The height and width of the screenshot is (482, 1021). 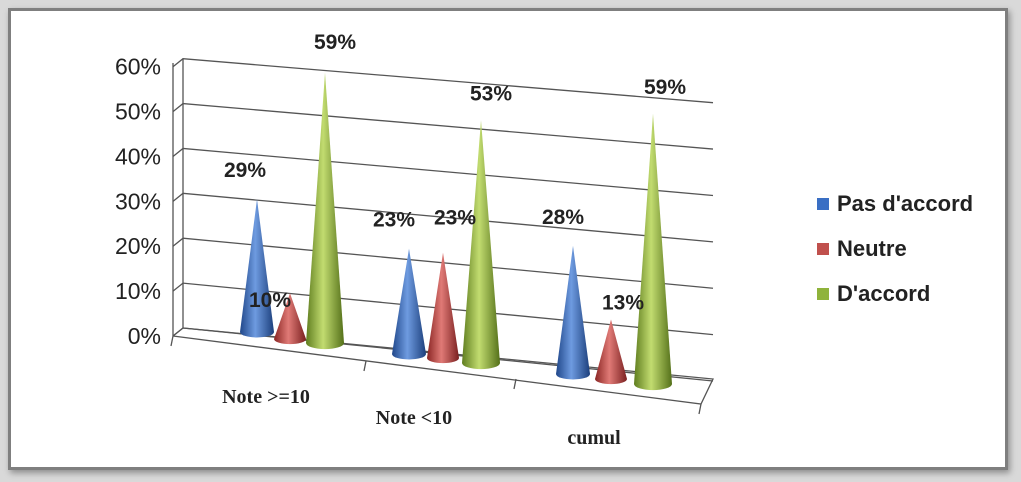 I want to click on y-tick-label: 60%, so click(x=138, y=67).